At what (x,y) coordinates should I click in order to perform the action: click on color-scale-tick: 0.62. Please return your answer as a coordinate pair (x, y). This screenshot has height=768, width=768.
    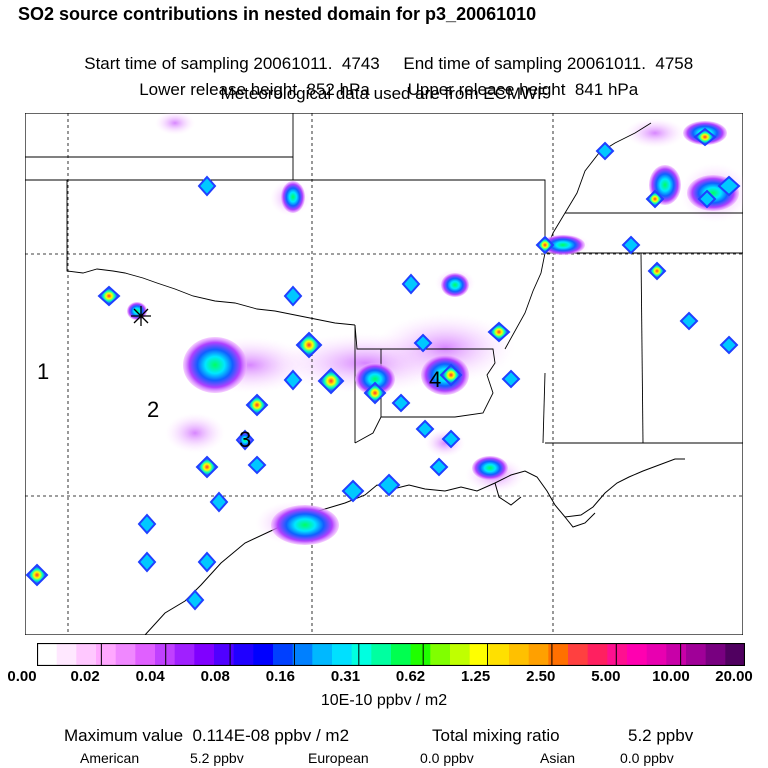
    Looking at the image, I should click on (410, 676).